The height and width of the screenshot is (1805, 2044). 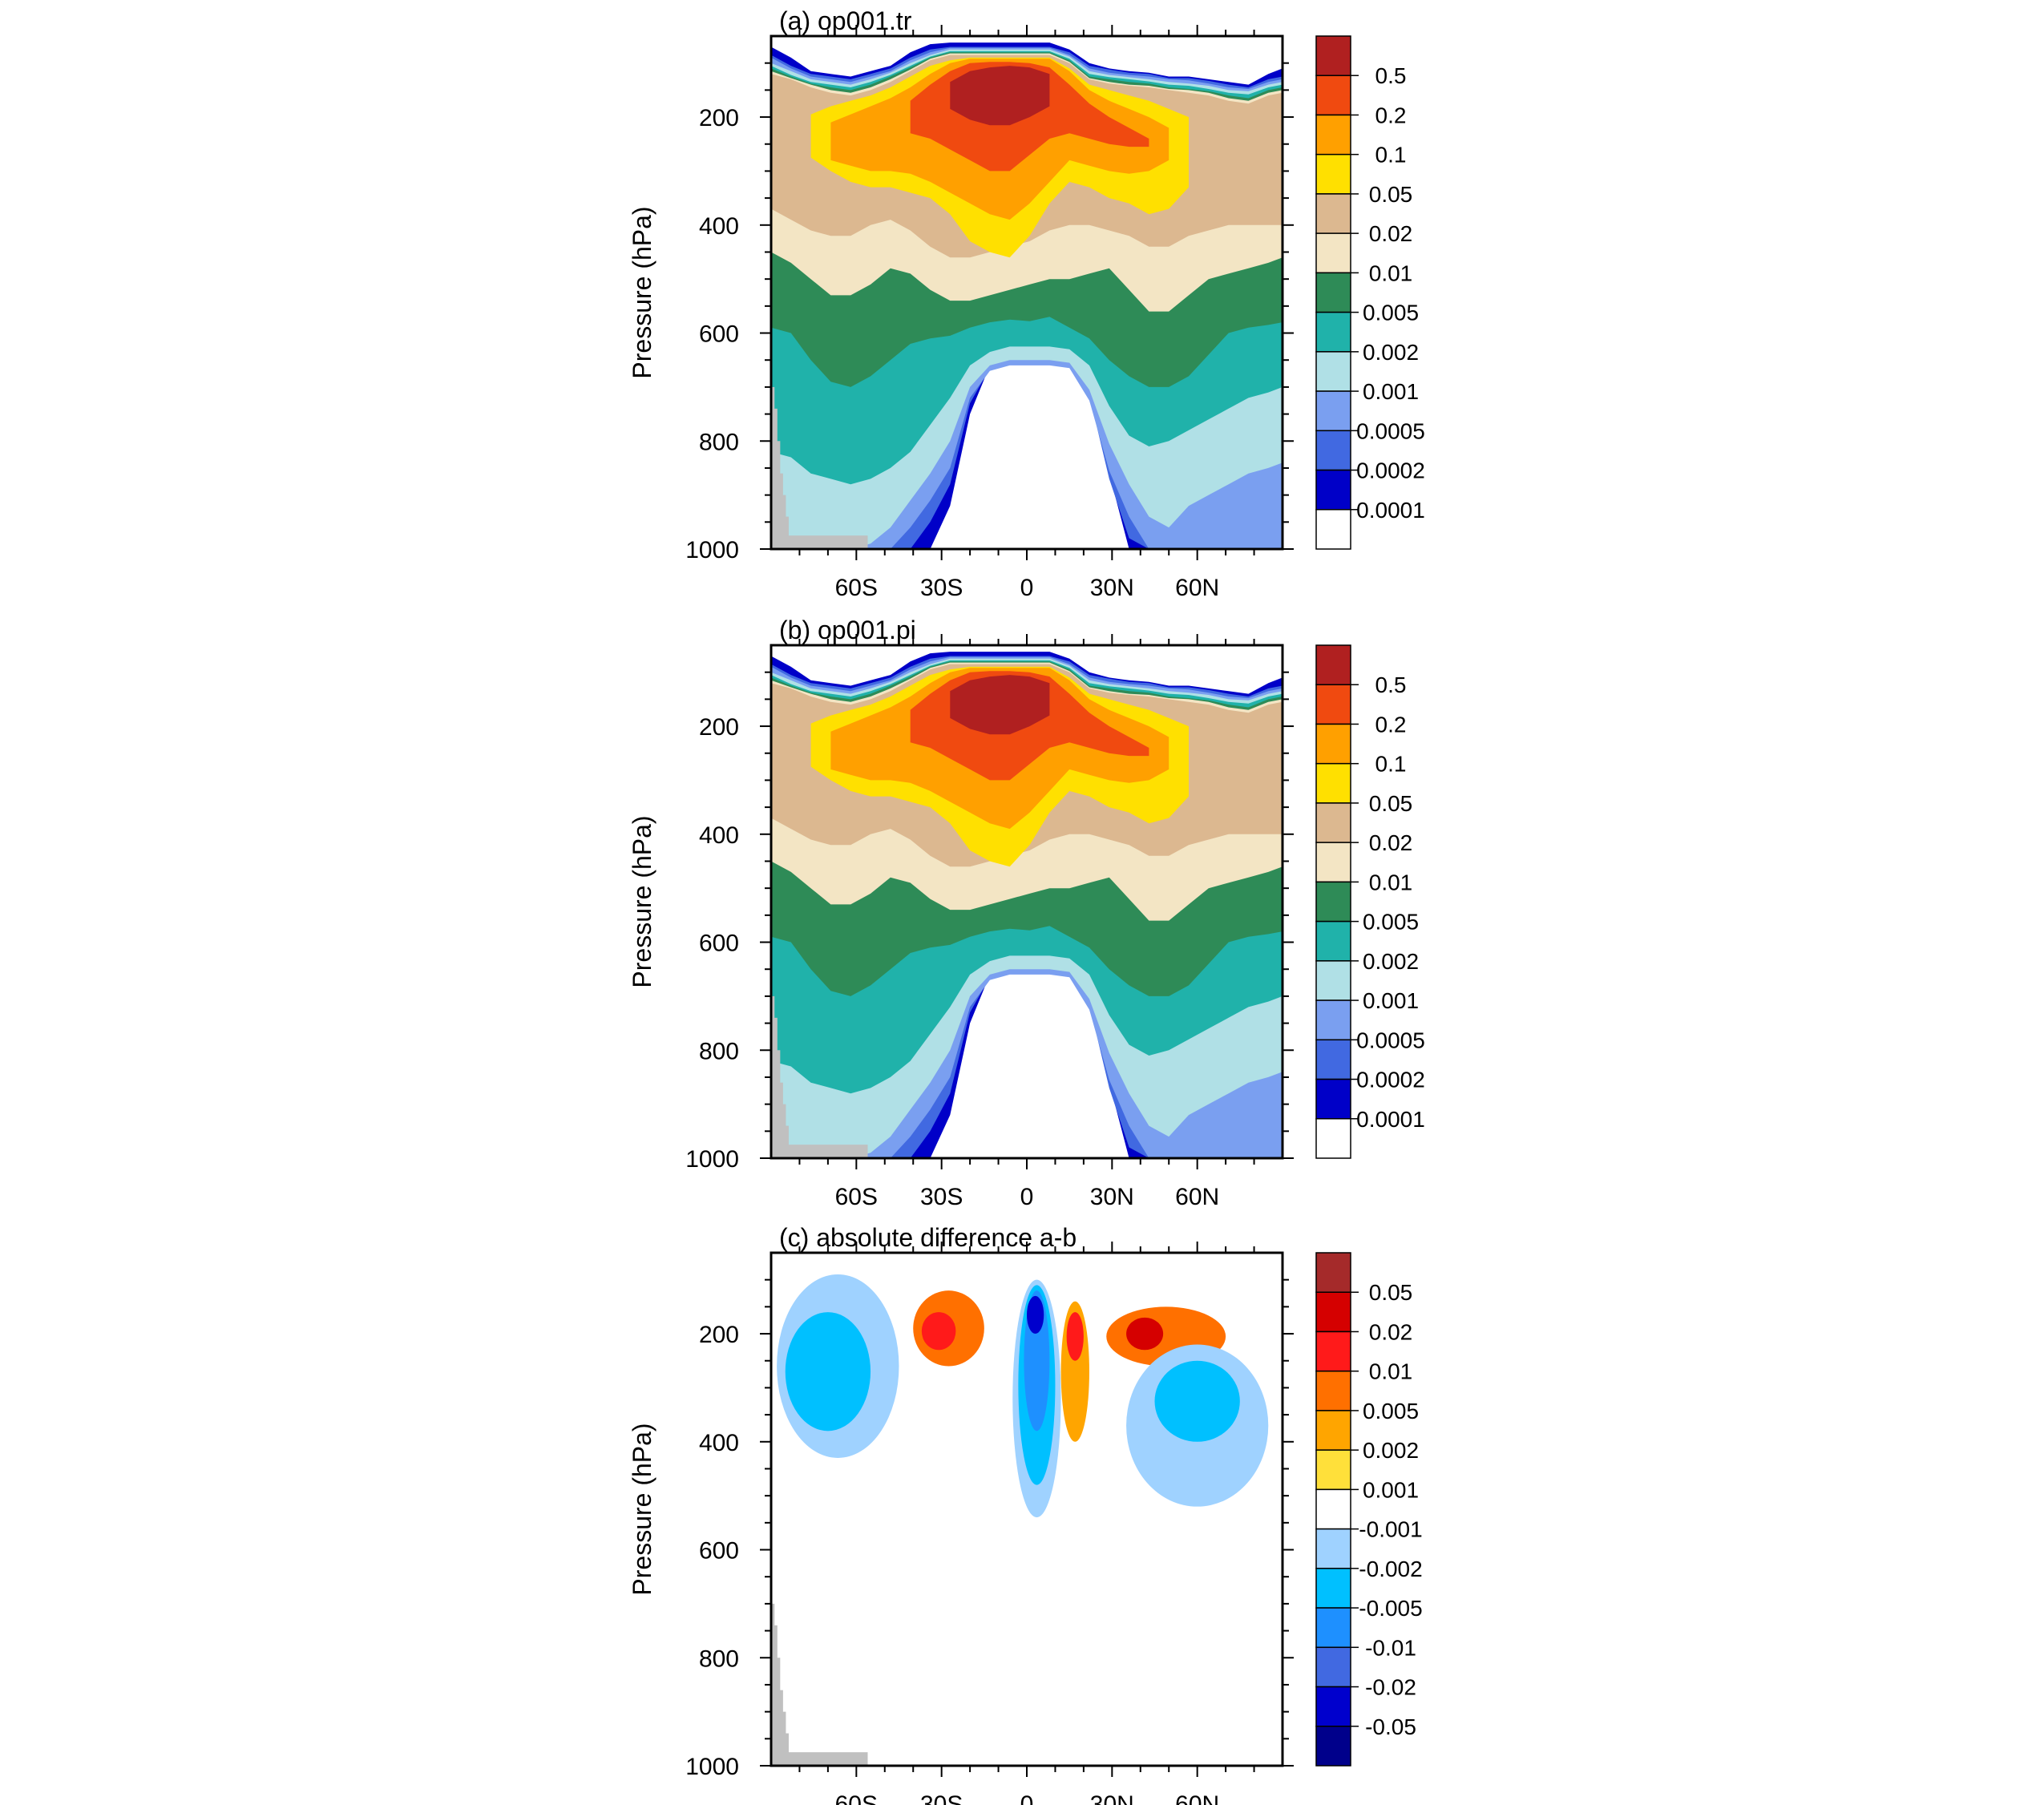 I want to click on y-tick-label: 800, so click(x=719, y=1658).